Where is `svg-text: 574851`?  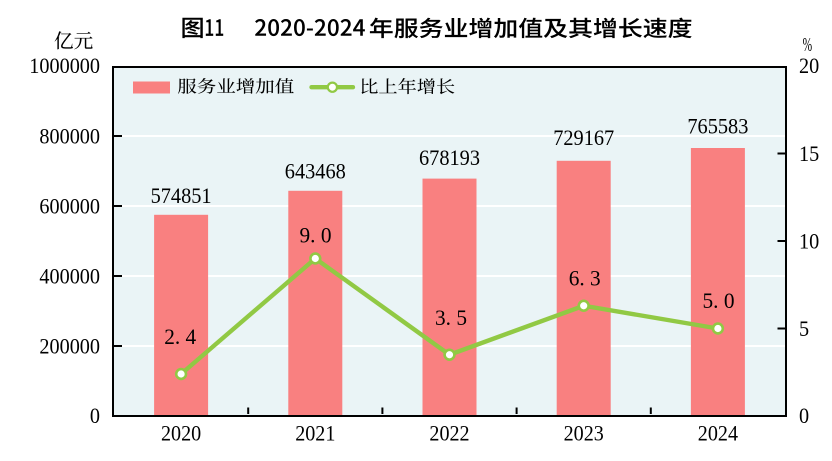
svg-text: 574851 is located at coordinates (181, 195).